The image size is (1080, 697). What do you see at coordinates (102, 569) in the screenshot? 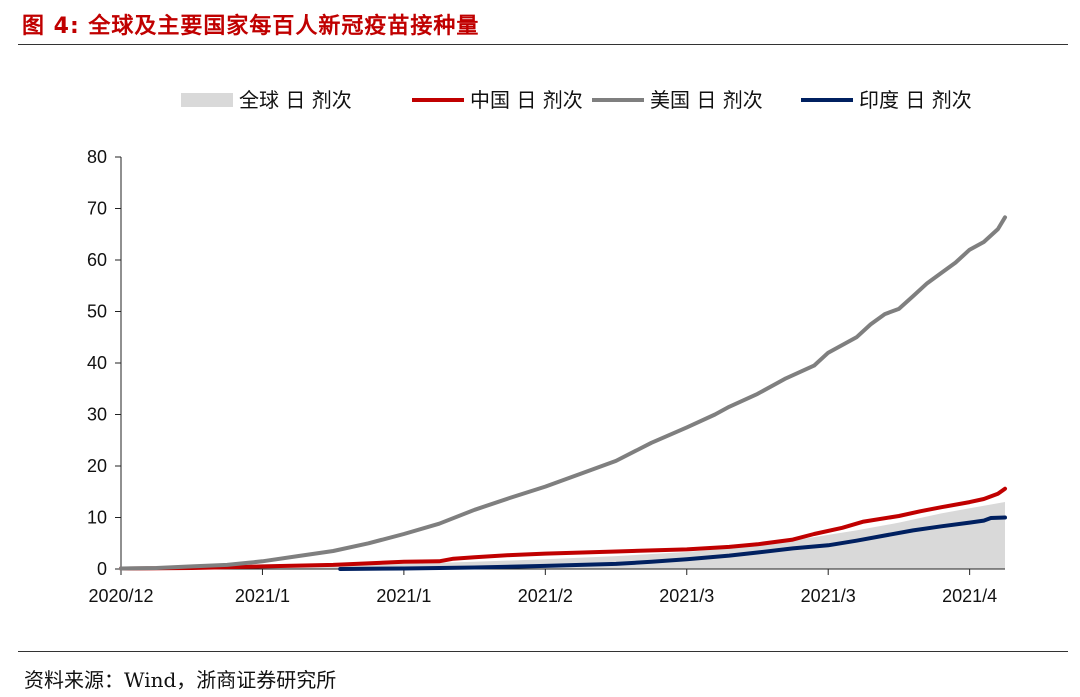
I see `y-tick-label: 0` at bounding box center [102, 569].